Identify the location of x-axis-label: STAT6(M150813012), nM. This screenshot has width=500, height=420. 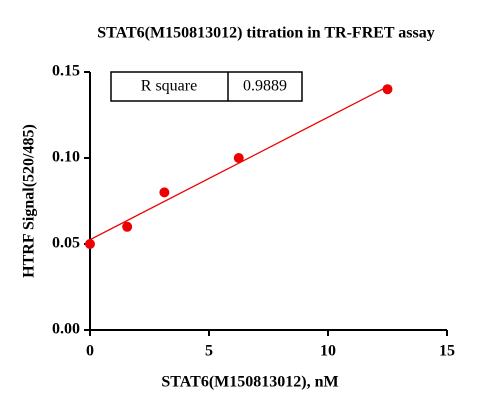
(249, 382).